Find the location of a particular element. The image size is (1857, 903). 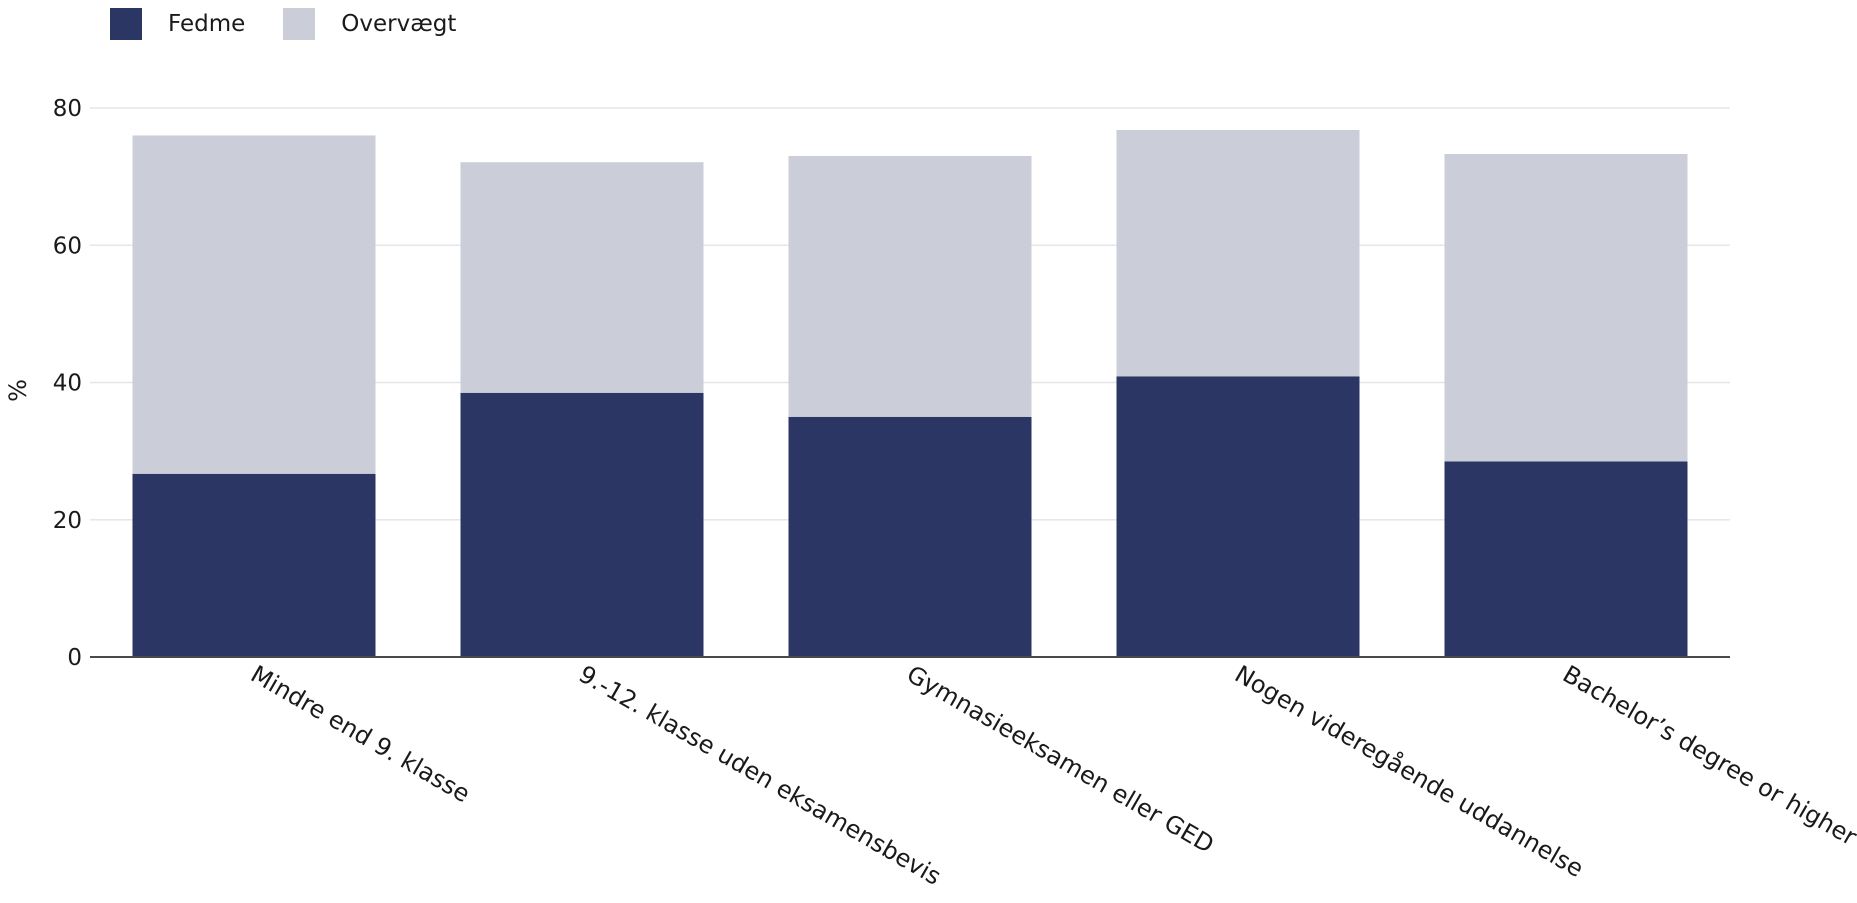

y-axis-label: % is located at coordinates (18, 390).